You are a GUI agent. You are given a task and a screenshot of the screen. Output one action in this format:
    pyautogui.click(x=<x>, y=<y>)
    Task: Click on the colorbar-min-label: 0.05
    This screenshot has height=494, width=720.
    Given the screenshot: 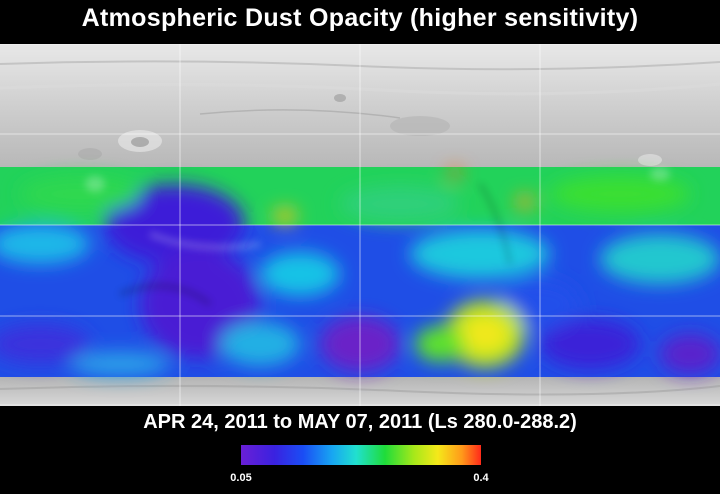 What is the action you would take?
    pyautogui.click(x=241, y=478)
    